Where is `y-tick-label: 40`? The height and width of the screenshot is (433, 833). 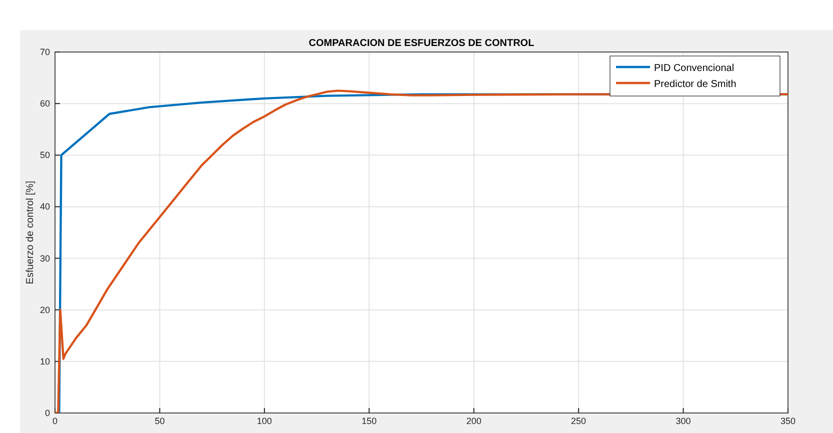
y-tick-label: 40 is located at coordinates (45, 207).